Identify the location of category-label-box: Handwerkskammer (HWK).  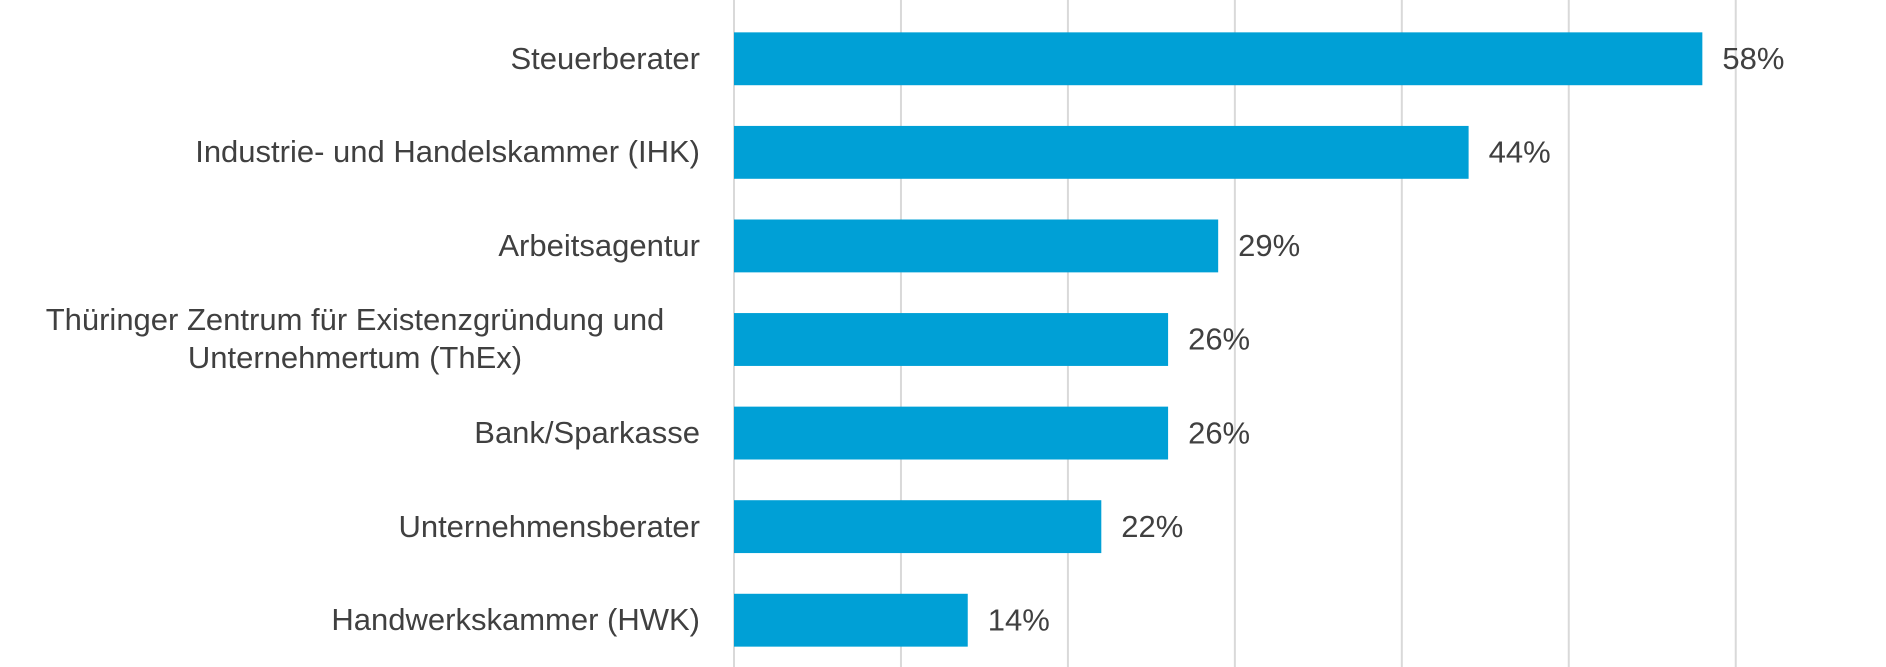
(350, 620).